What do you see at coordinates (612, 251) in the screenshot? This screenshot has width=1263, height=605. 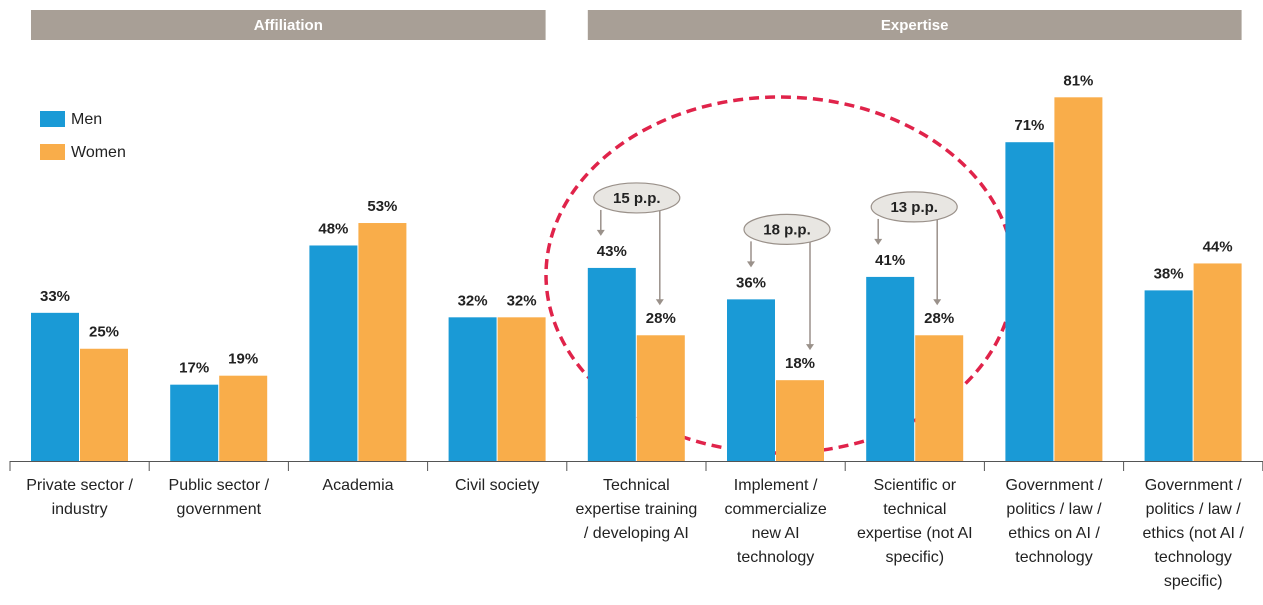 I see `value-label: 43%` at bounding box center [612, 251].